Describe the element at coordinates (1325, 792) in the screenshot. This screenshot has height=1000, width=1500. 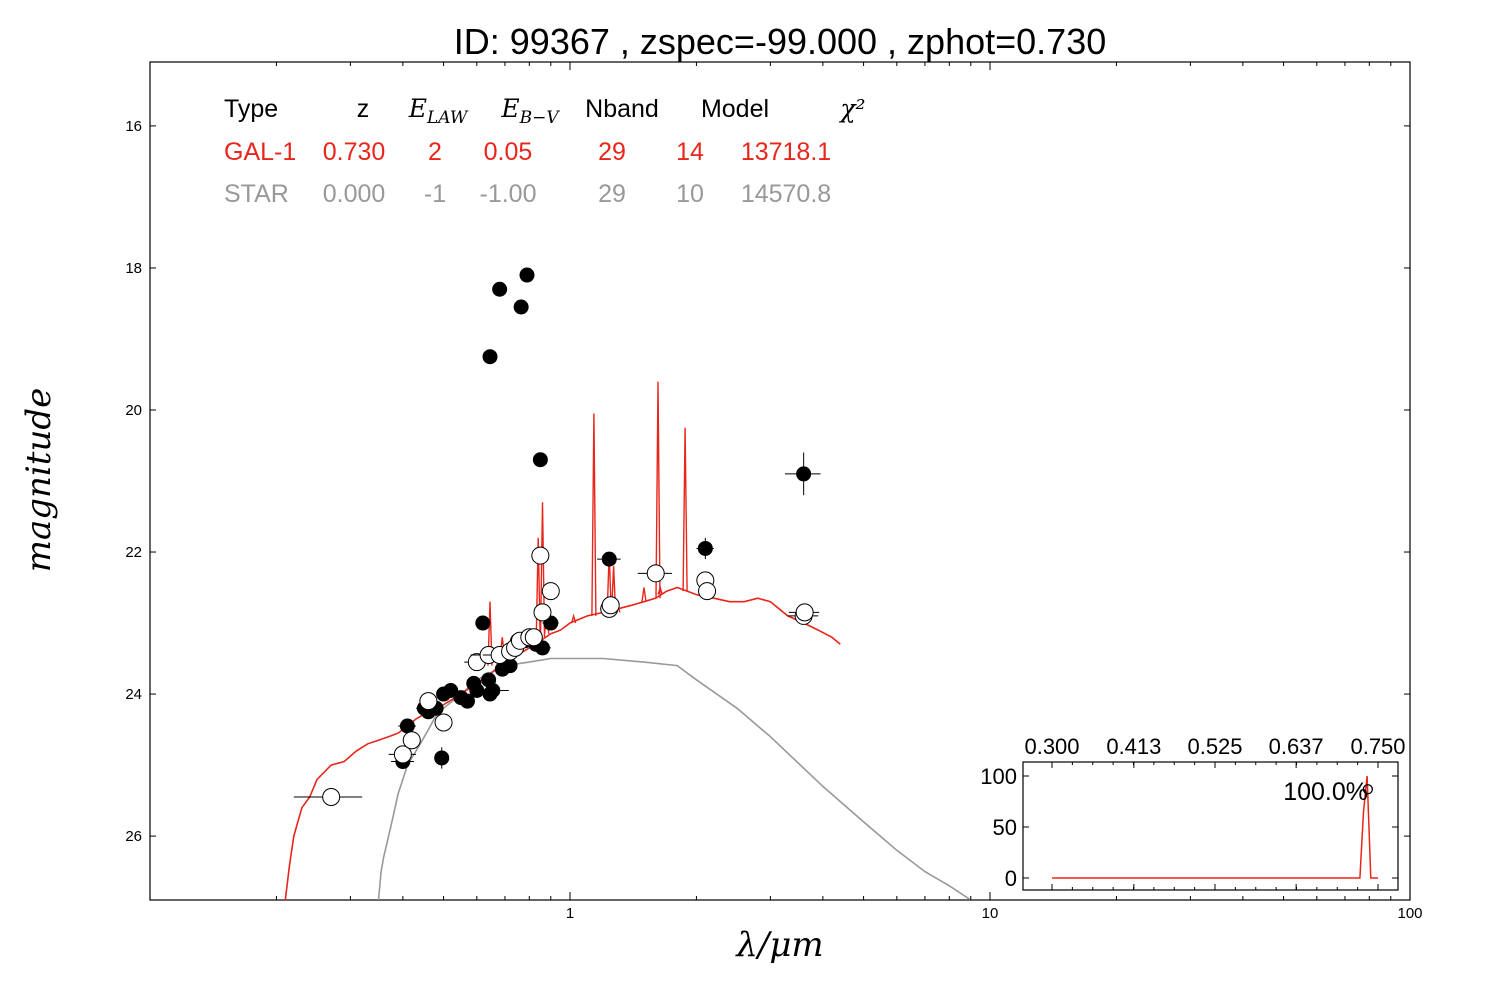
I see `pdz-percent-label: 100.0%` at that location.